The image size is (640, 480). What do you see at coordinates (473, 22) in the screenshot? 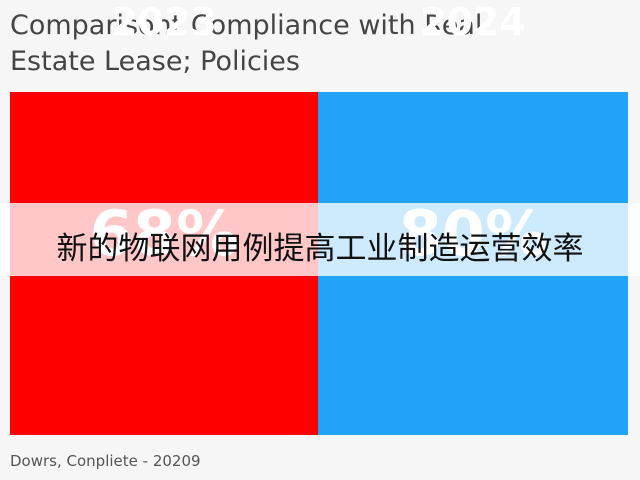
I see `panel-year: 2024` at bounding box center [473, 22].